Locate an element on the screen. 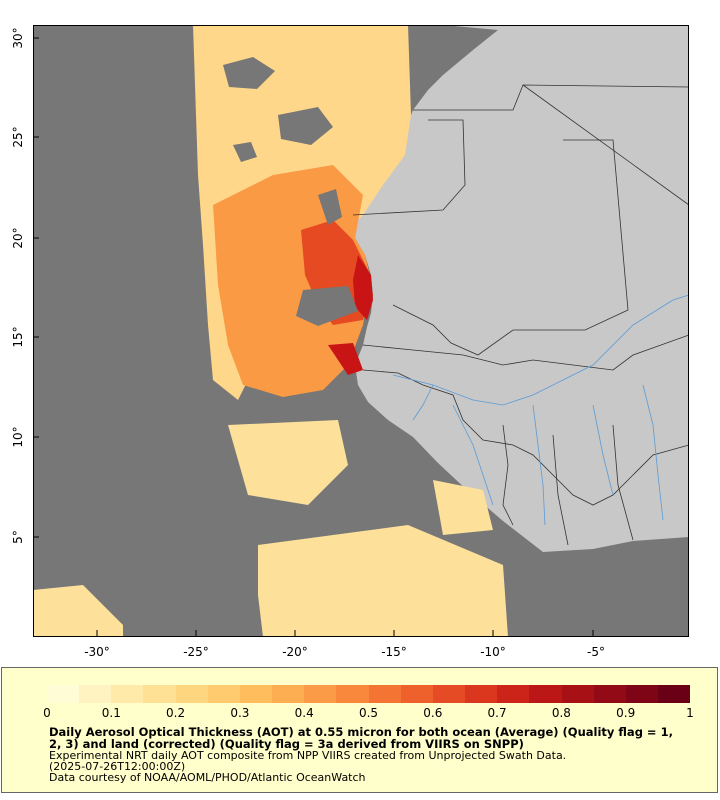 The image size is (720, 800). x-tick-label: -25° is located at coordinates (196, 652).